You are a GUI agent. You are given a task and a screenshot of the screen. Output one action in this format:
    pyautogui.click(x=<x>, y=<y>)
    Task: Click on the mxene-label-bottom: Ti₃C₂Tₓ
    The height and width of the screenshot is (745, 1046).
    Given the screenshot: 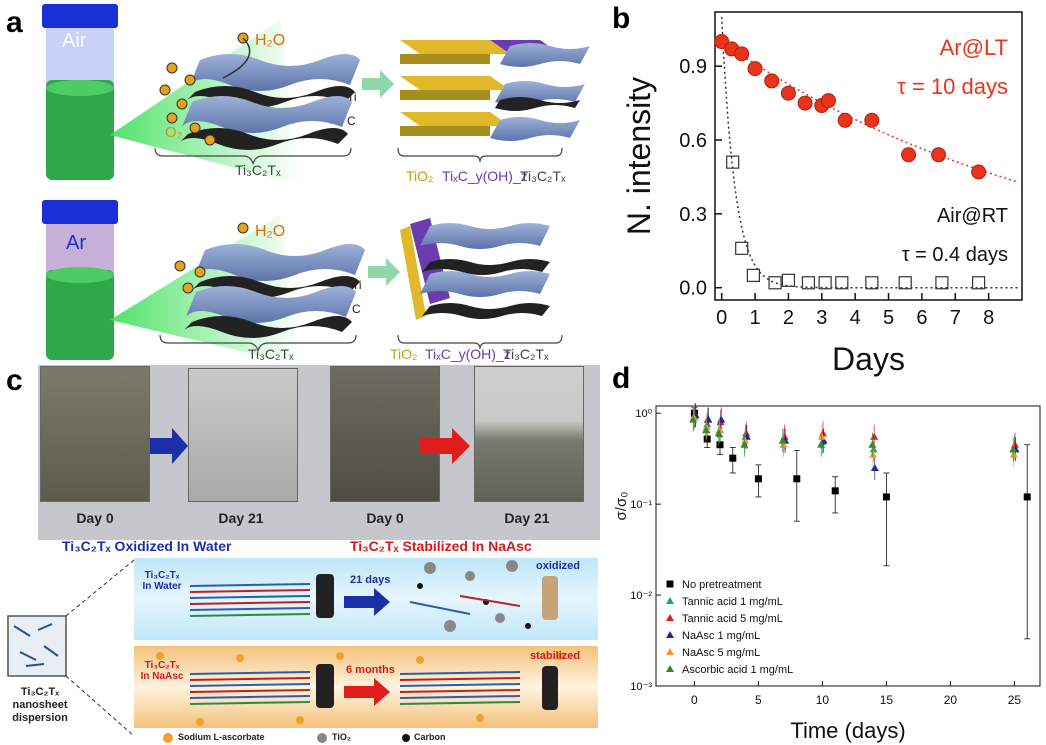 What is the action you would take?
    pyautogui.click(x=271, y=354)
    